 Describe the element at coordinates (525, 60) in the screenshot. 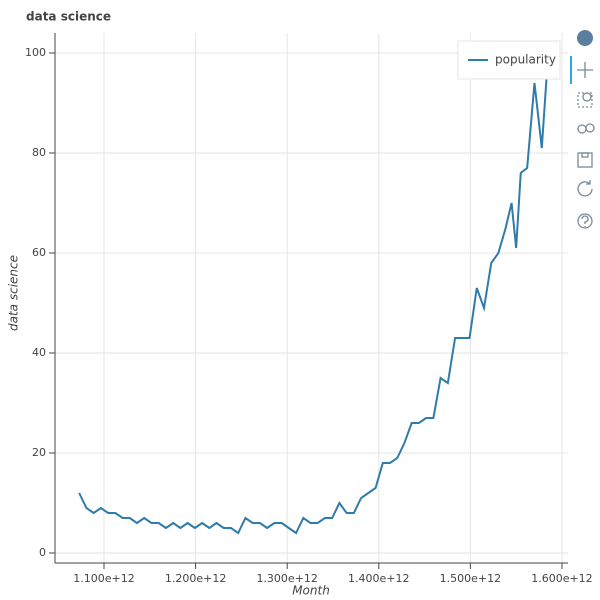

I see `legend-label: popularity` at that location.